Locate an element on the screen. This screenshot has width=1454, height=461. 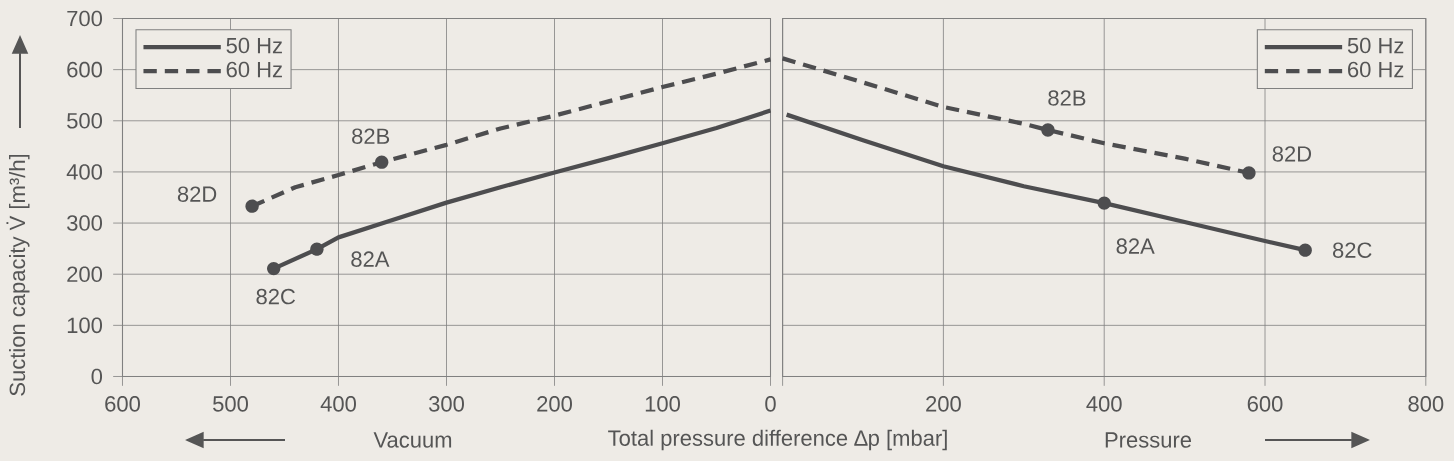
y-tick-label: 600 is located at coordinates (85, 69).